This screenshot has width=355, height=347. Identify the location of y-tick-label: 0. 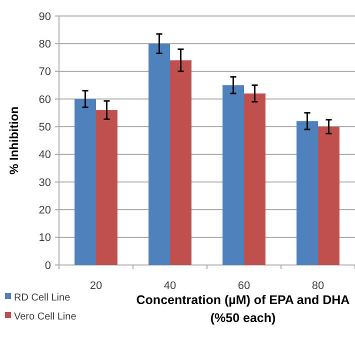
(47, 266).